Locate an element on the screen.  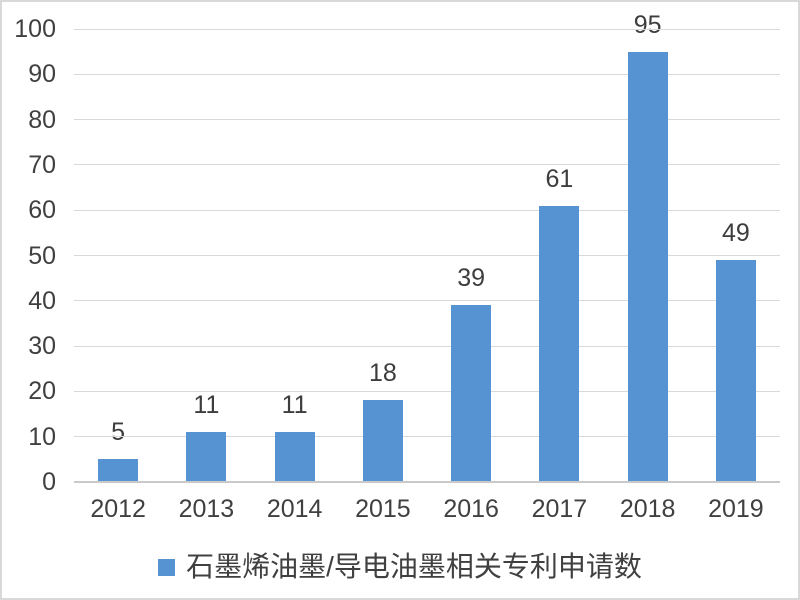
bar-column: 18 is located at coordinates (383, 255).